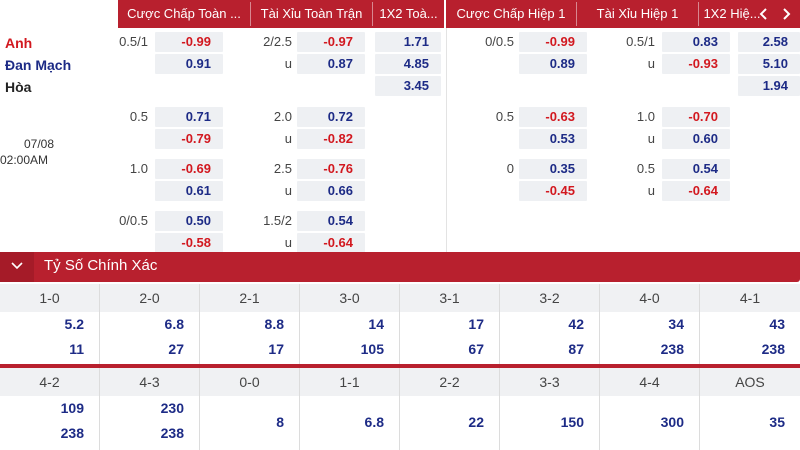 The height and width of the screenshot is (450, 800). I want to click on score-odds: 300, so click(672, 422).